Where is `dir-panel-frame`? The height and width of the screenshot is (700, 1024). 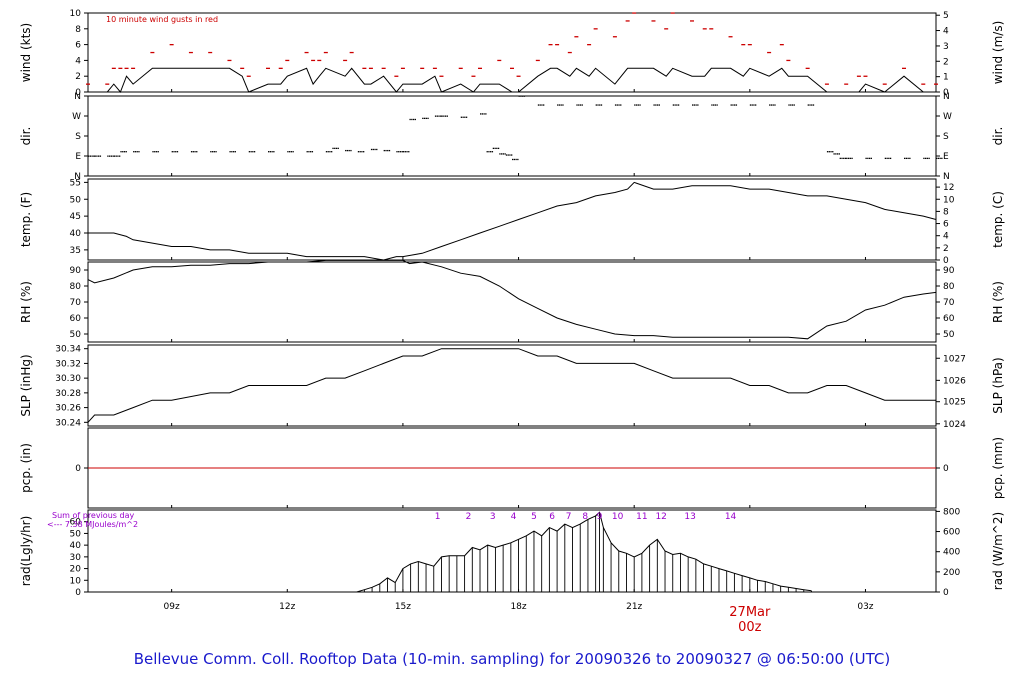 dir-panel-frame is located at coordinates (512, 136).